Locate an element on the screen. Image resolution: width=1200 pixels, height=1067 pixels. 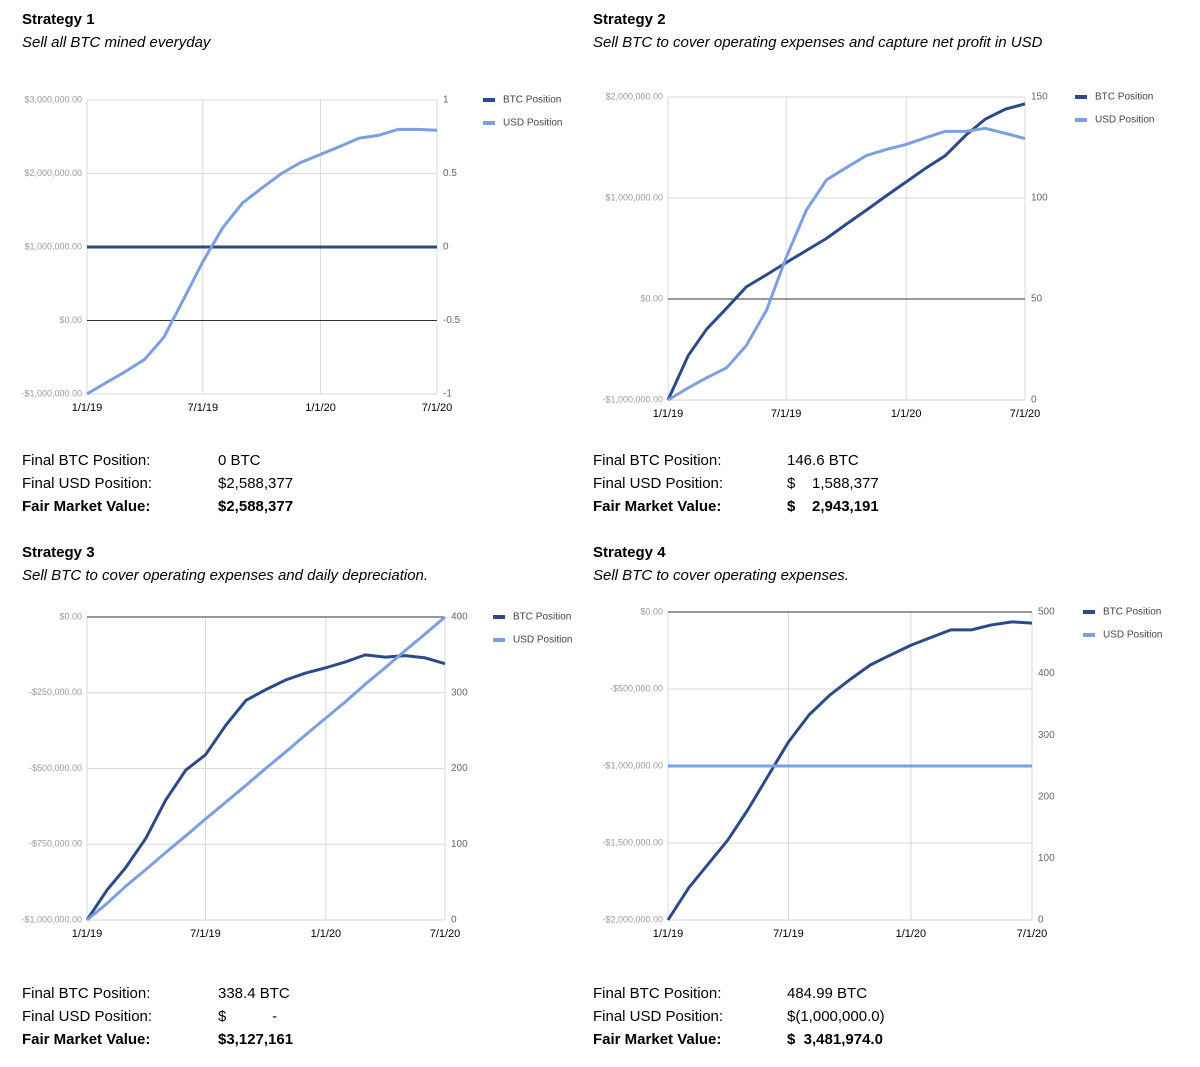
y-tick-label: $3,000,000.00 is located at coordinates (53, 99).